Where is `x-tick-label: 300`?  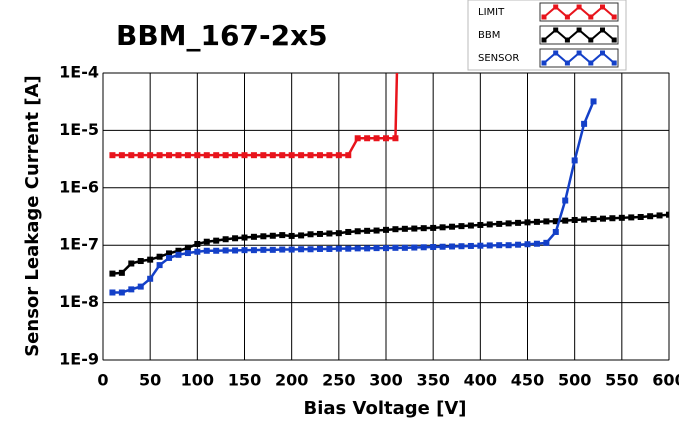 x-tick-label: 300 is located at coordinates (385, 380).